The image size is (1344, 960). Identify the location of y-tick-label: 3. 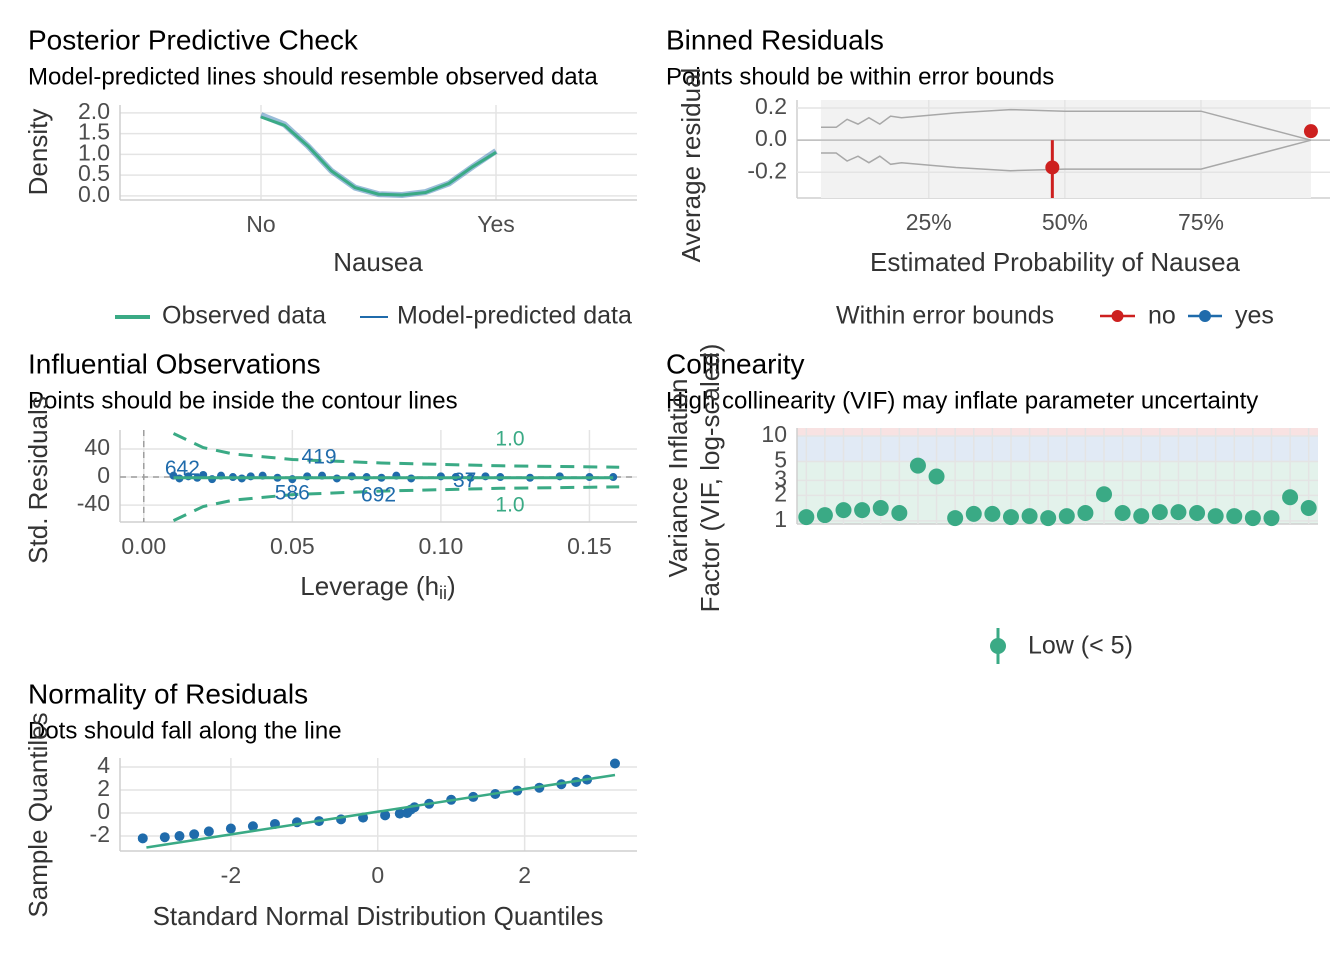
(780, 478).